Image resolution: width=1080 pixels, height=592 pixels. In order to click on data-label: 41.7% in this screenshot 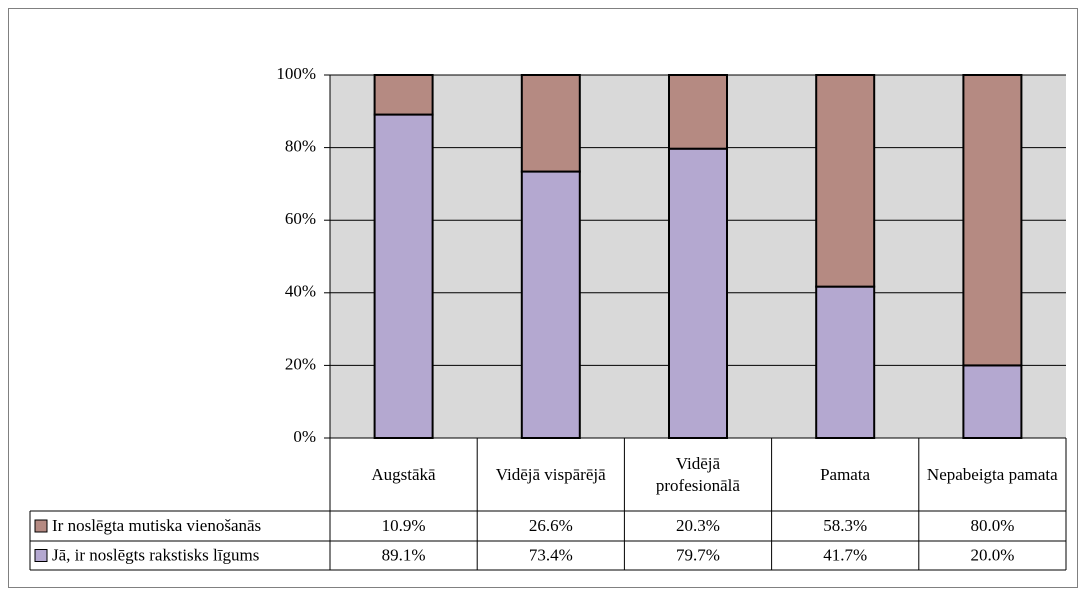, I will do `click(845, 554)`.